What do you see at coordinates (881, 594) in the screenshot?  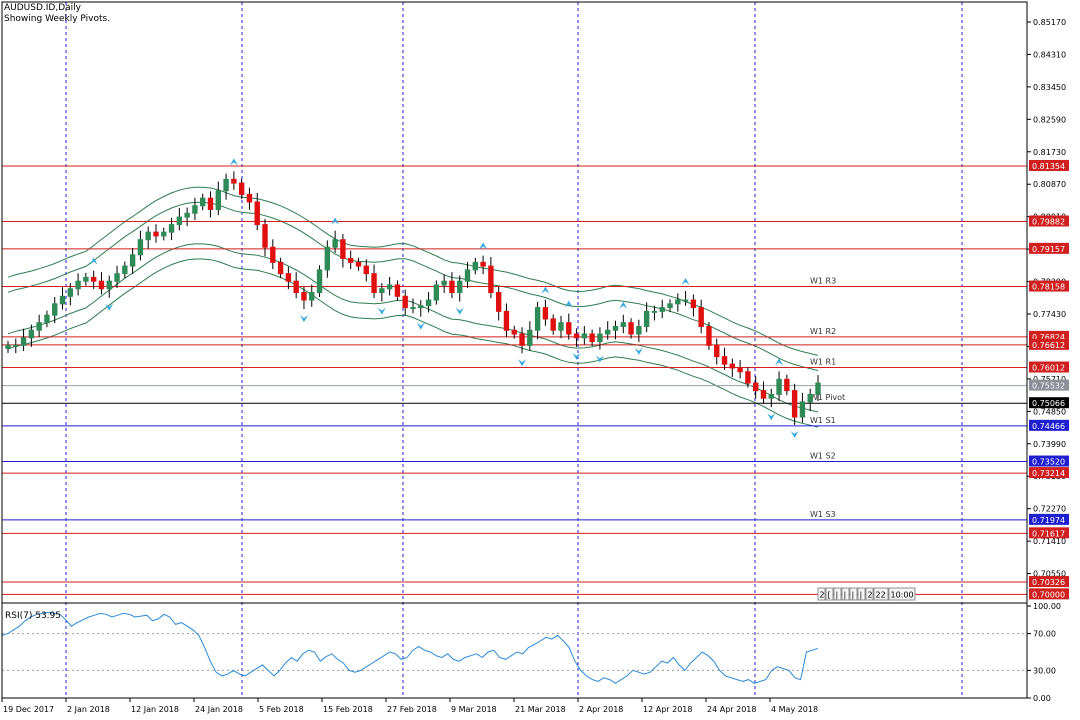 I see `toolbar-button: 22` at bounding box center [881, 594].